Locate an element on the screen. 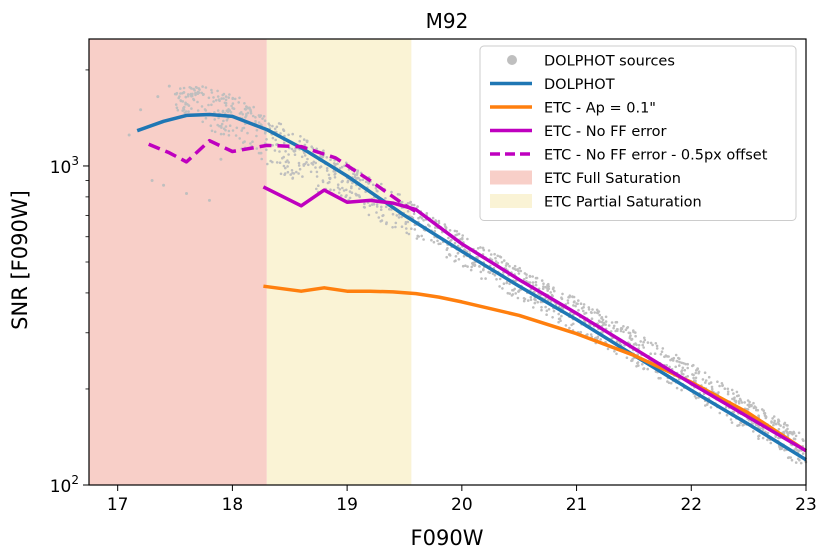  x-tick-label: 17 is located at coordinates (118, 505).